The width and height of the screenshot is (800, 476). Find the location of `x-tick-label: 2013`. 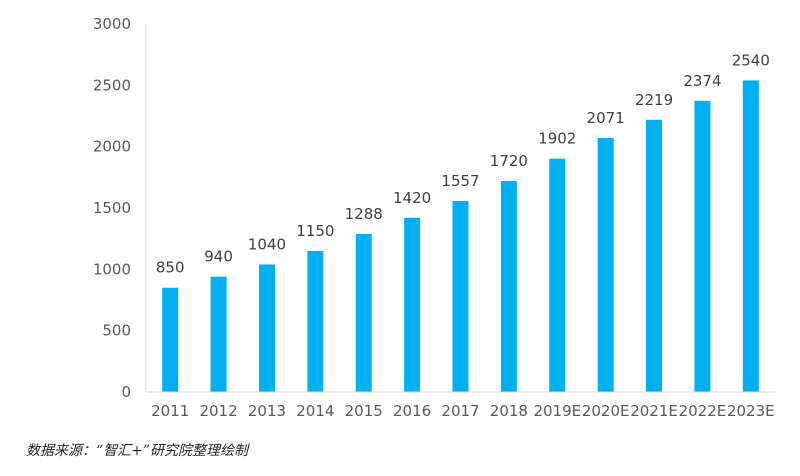

x-tick-label: 2013 is located at coordinates (267, 411).